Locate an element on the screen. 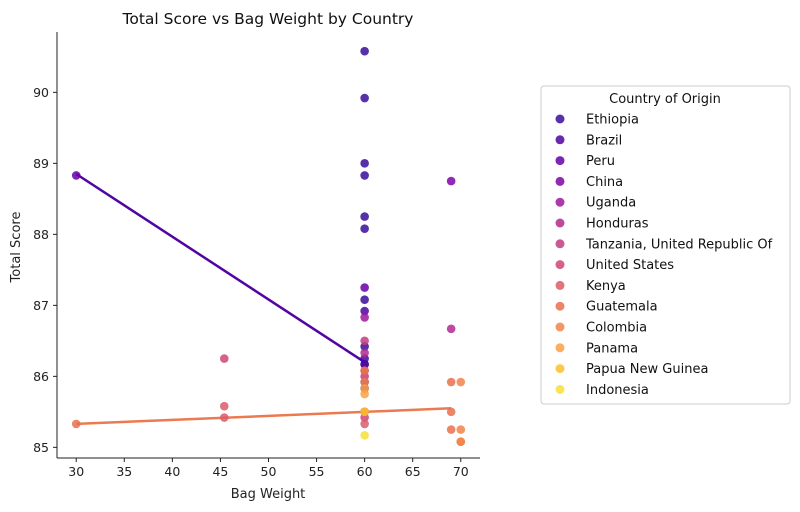  legend-label: Indonesia is located at coordinates (617, 390).